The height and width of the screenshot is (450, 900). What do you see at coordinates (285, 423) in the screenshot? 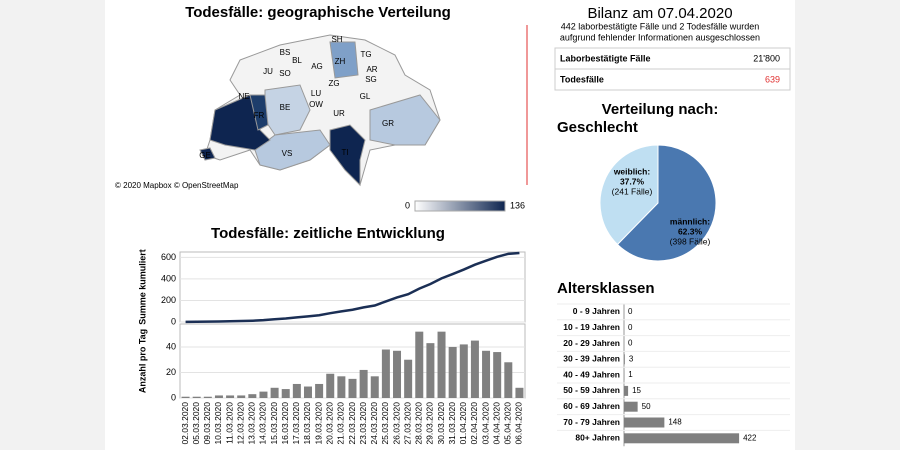
I see `x-tick-label: 16.03.2020` at bounding box center [285, 423].